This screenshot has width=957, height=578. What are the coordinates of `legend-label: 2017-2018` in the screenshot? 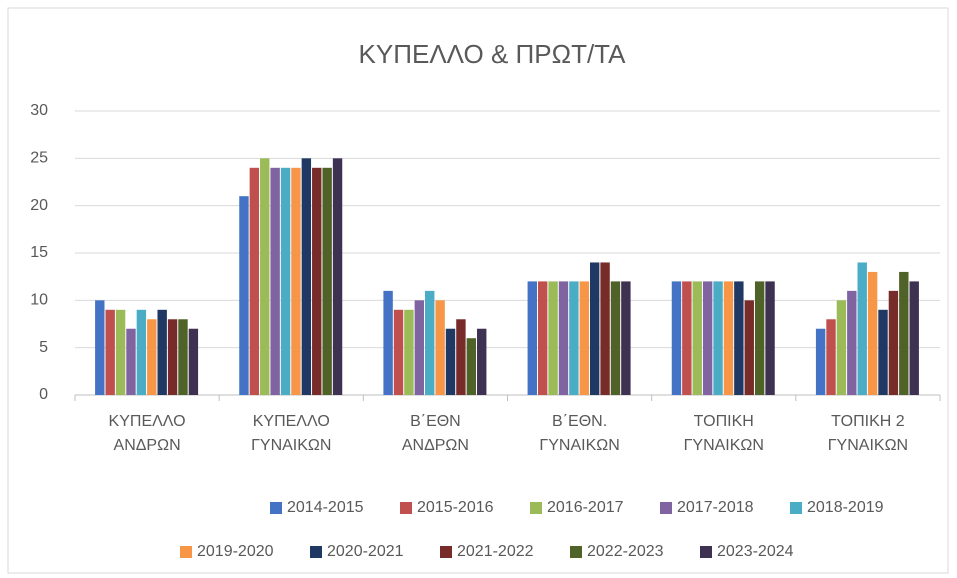 It's located at (715, 507).